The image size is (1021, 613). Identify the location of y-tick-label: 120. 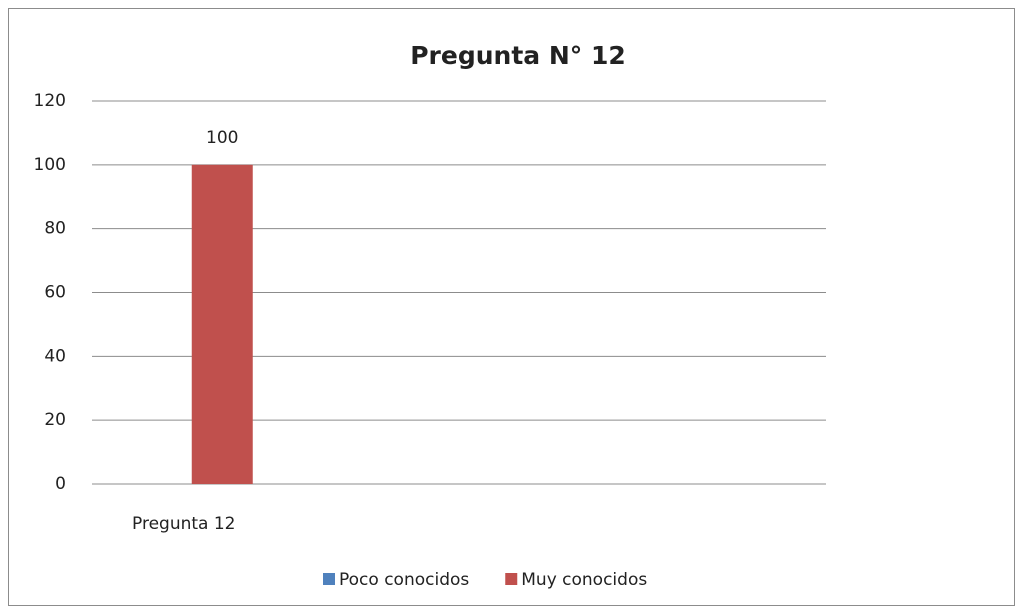
(50, 101).